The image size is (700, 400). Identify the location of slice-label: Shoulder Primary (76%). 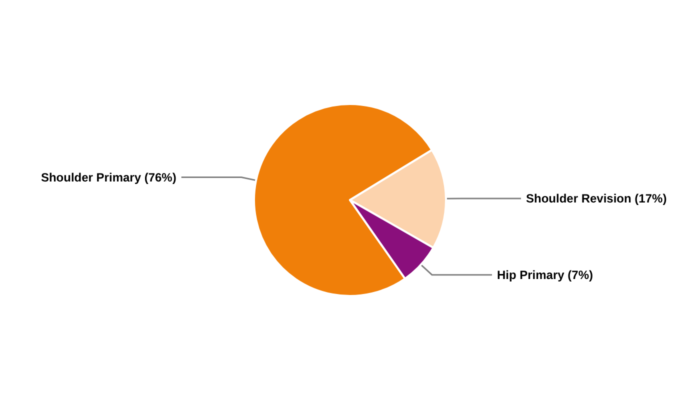
(108, 177).